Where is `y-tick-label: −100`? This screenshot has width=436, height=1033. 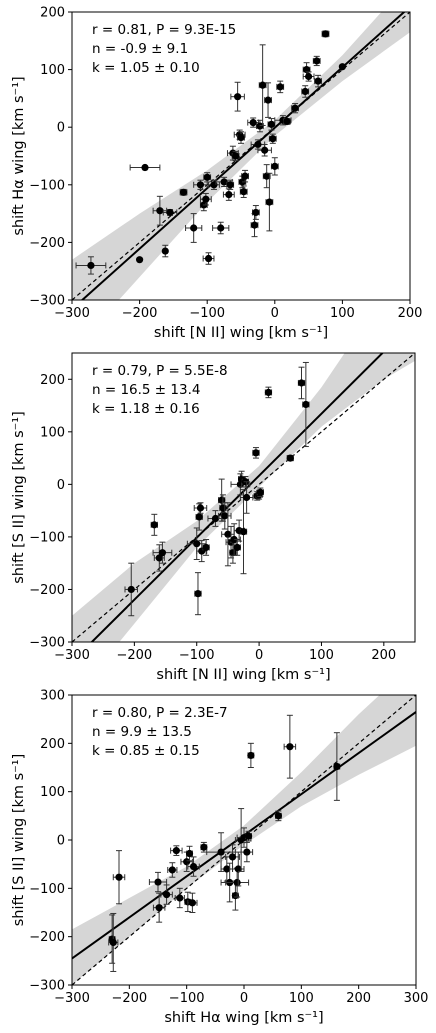 y-tick-label: −100 is located at coordinates (47, 185).